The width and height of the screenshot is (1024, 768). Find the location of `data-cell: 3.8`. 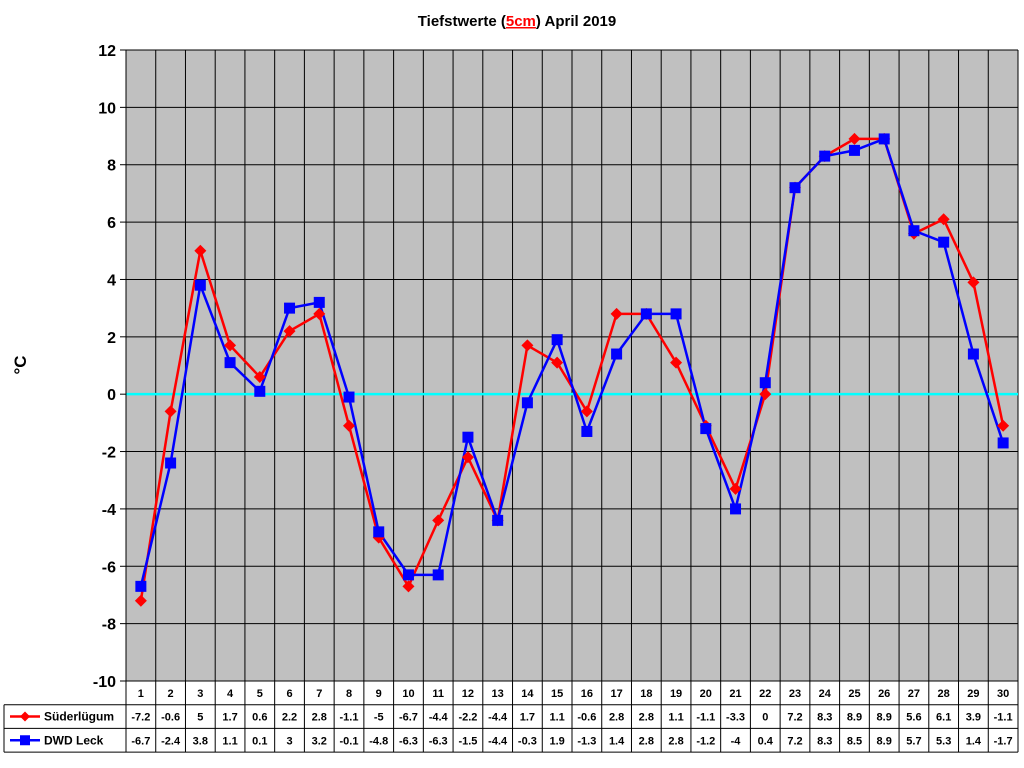

data-cell: 3.8 is located at coordinates (200, 741).